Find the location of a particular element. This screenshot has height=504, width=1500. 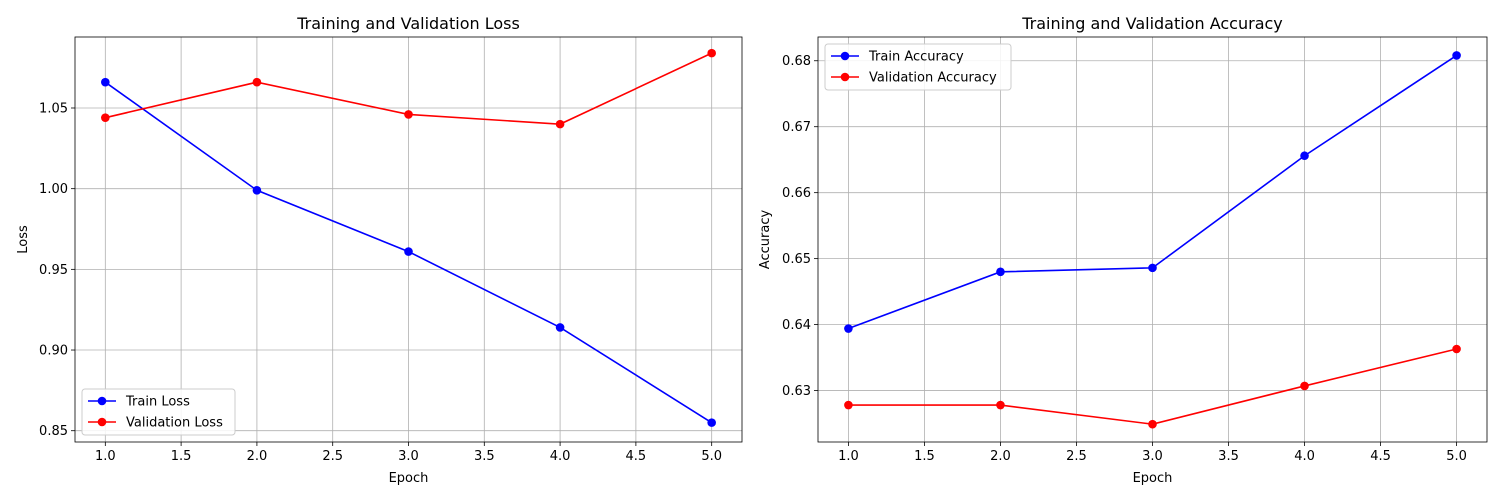

y-tick-label: 0.90 is located at coordinates (53, 351).